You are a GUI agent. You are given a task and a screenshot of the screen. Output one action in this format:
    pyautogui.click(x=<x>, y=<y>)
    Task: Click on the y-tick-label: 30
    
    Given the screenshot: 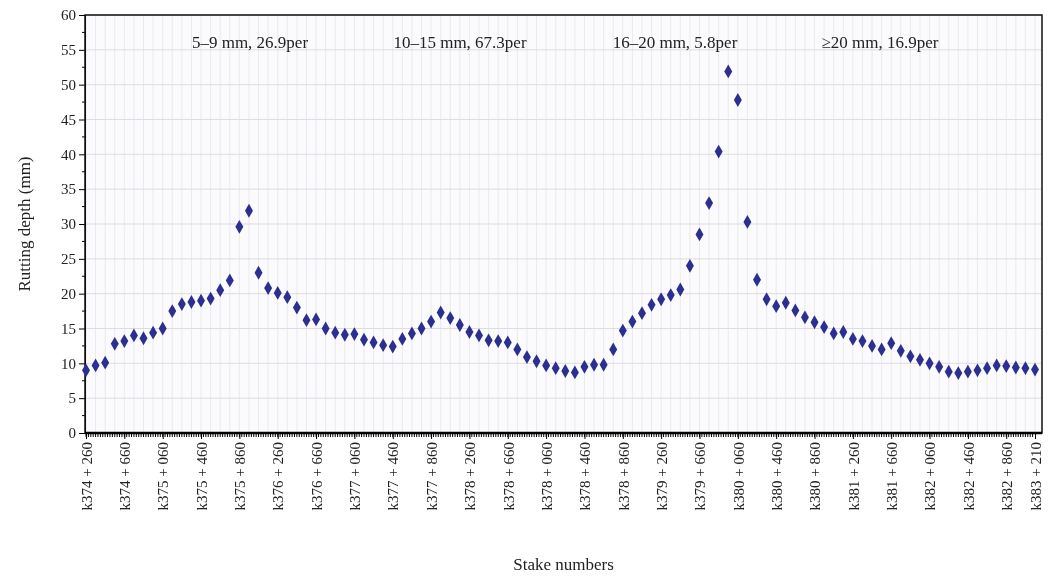 What is the action you would take?
    pyautogui.click(x=68, y=224)
    